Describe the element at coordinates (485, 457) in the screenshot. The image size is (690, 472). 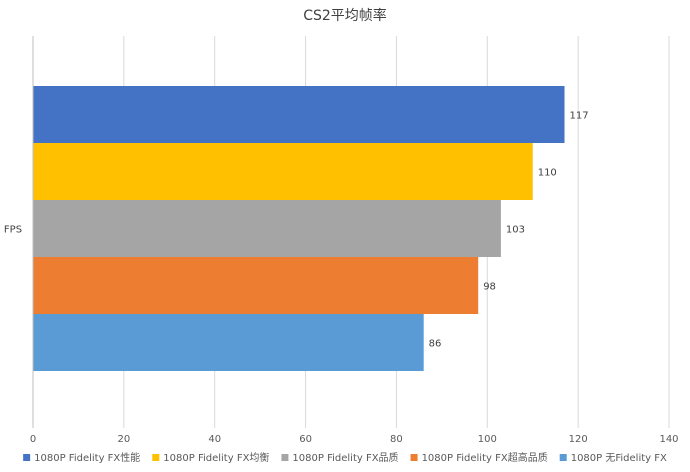
I see `legend-label: 1080P Fidelity FX超高品质` at that location.